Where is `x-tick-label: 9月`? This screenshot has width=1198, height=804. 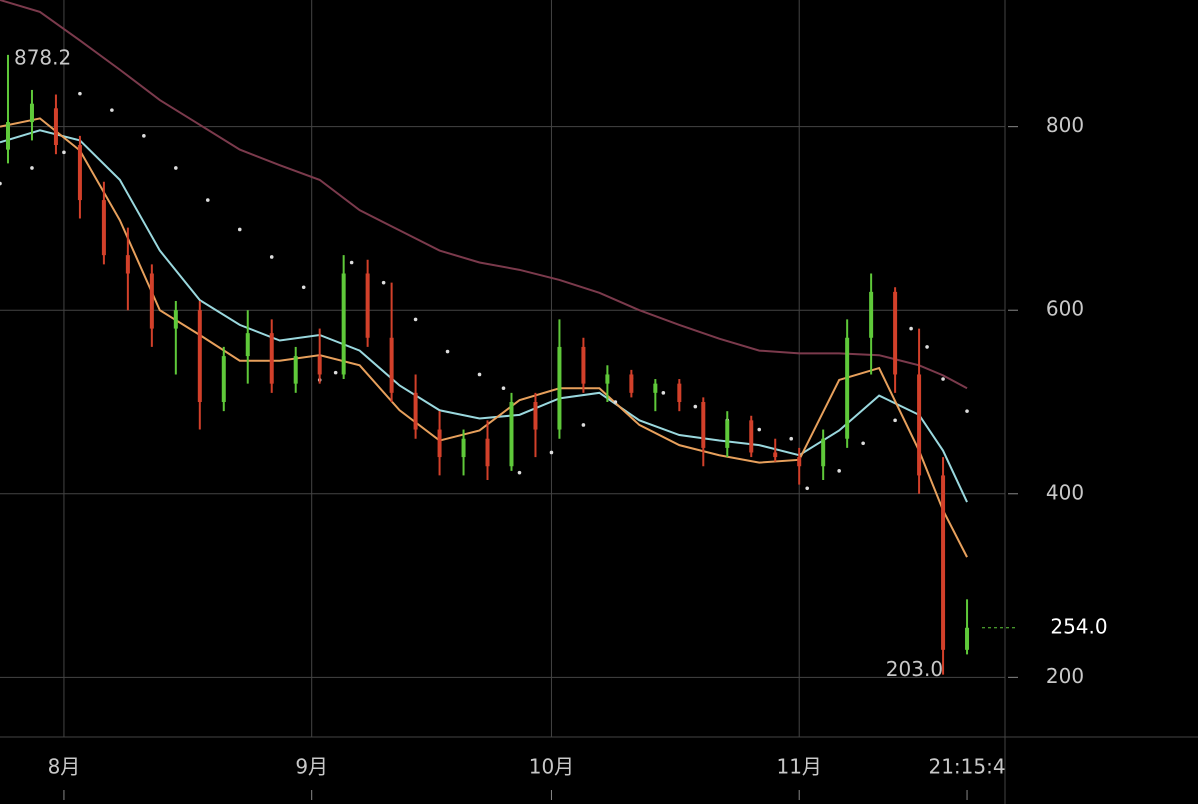
x-tick-label: 9月 is located at coordinates (311, 767).